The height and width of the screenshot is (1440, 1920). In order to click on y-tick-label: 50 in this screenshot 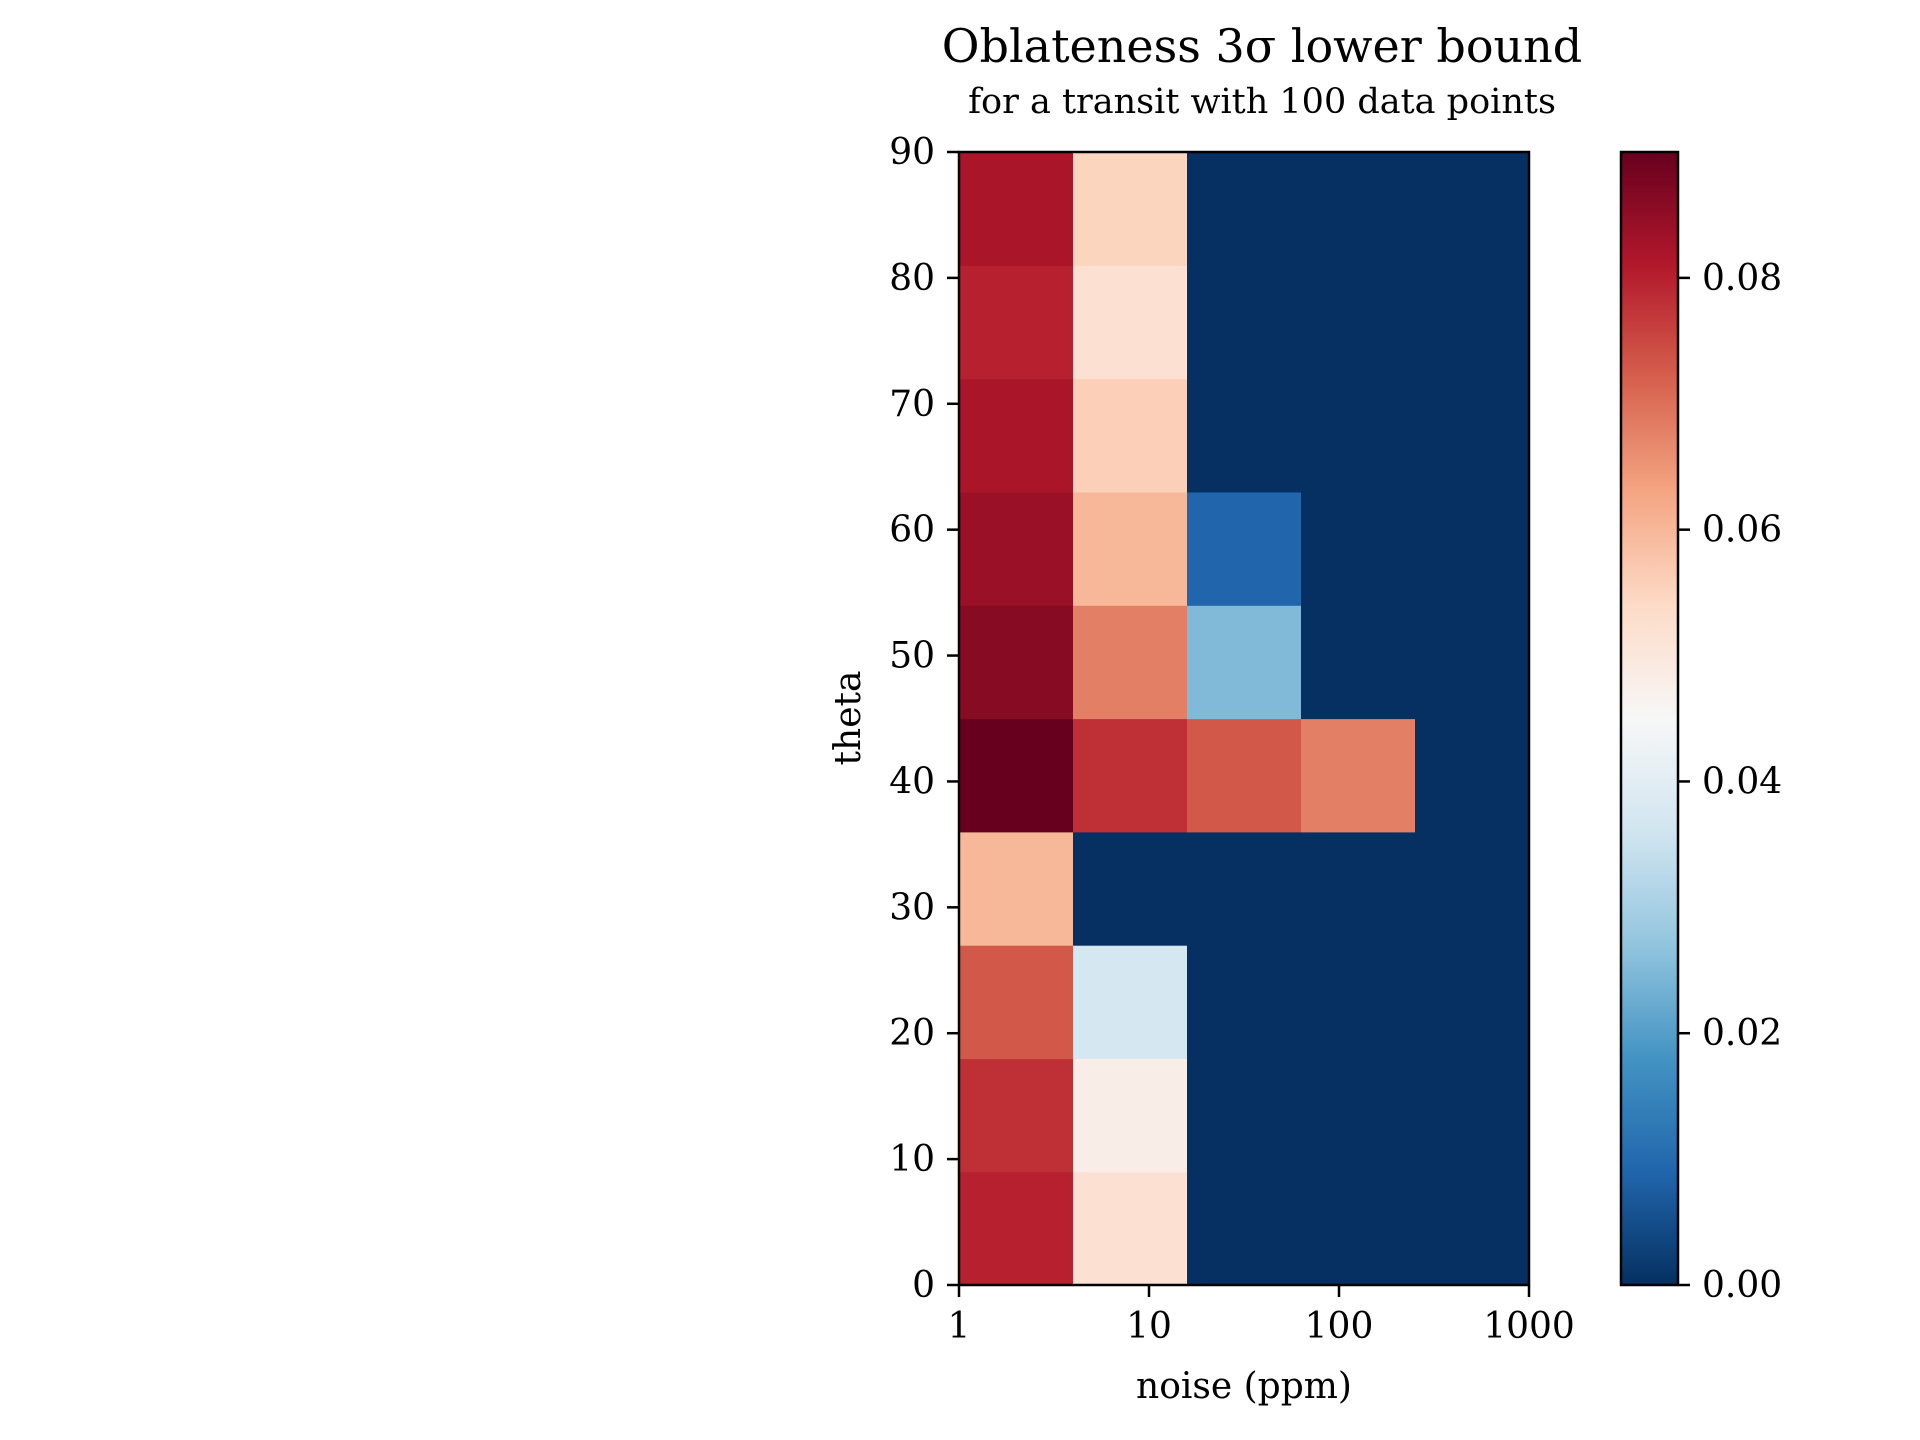, I will do `click(912, 656)`.